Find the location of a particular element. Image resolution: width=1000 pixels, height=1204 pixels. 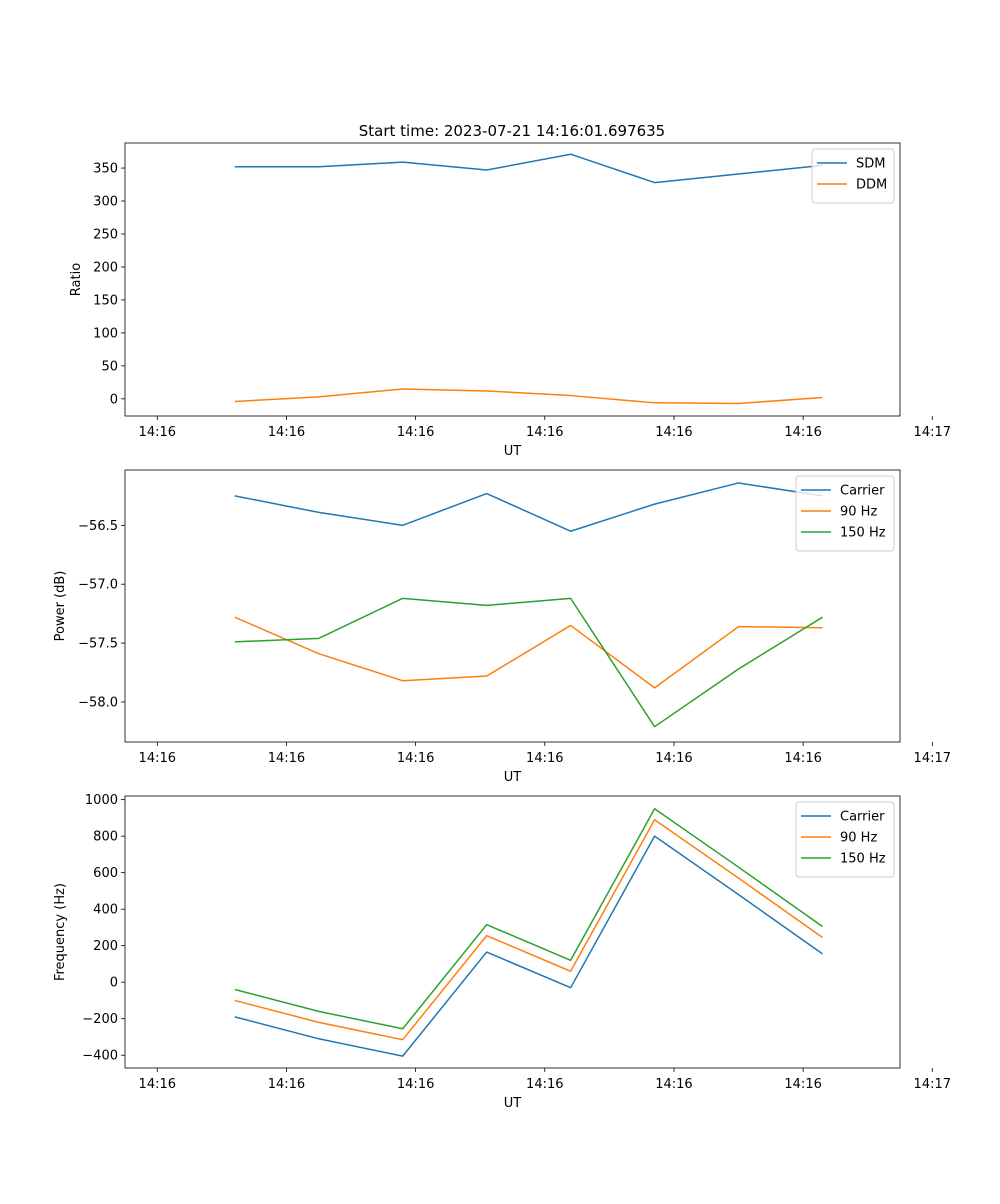

power-ytick-label: −58.0 is located at coordinates (98, 702).